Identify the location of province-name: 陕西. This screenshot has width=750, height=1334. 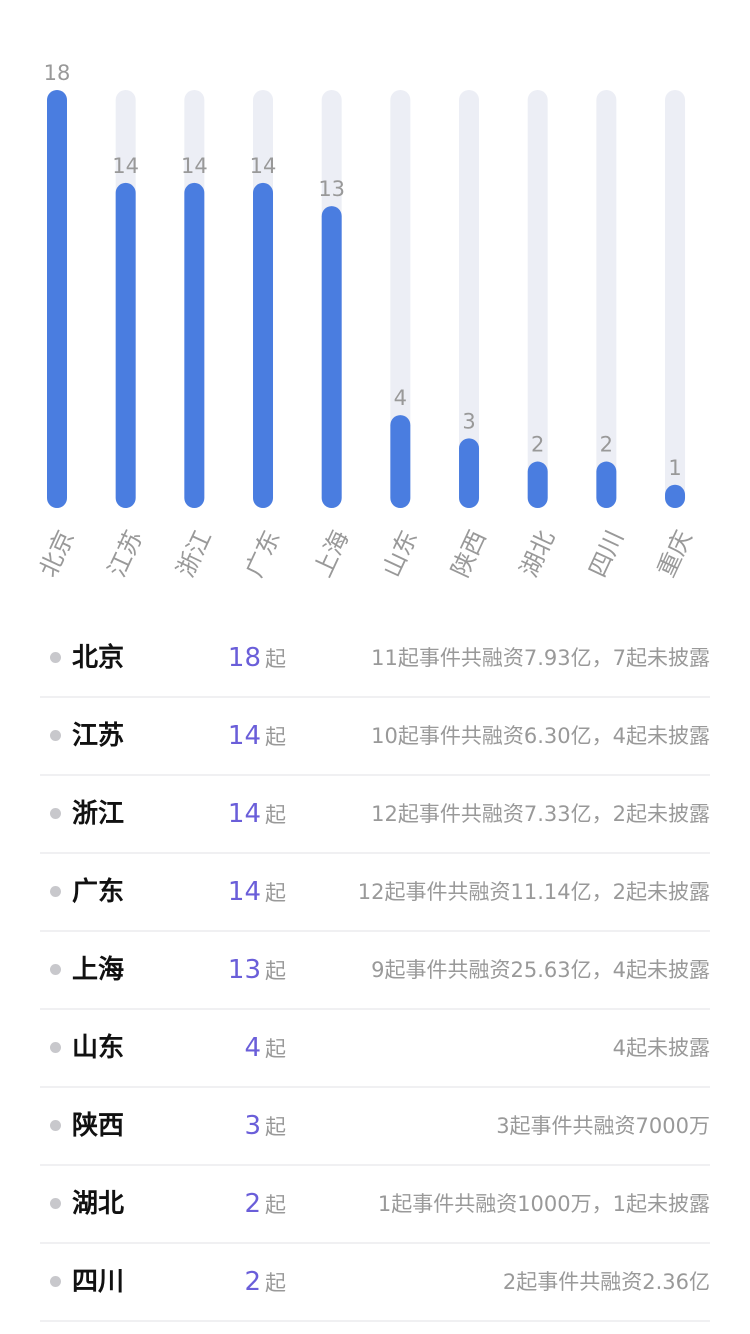
(98, 1126).